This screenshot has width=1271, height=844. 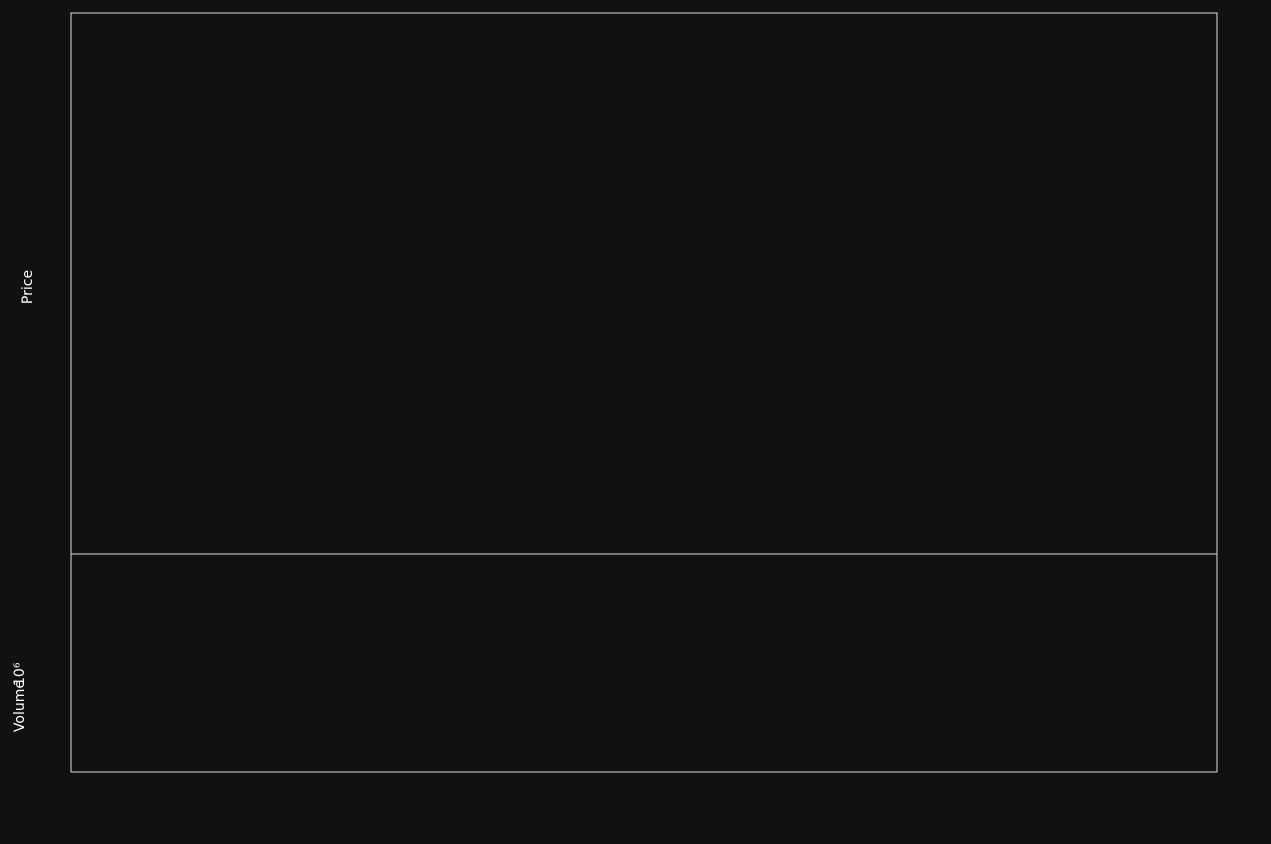 I want to click on price-axis-label: Price, so click(x=28, y=287).